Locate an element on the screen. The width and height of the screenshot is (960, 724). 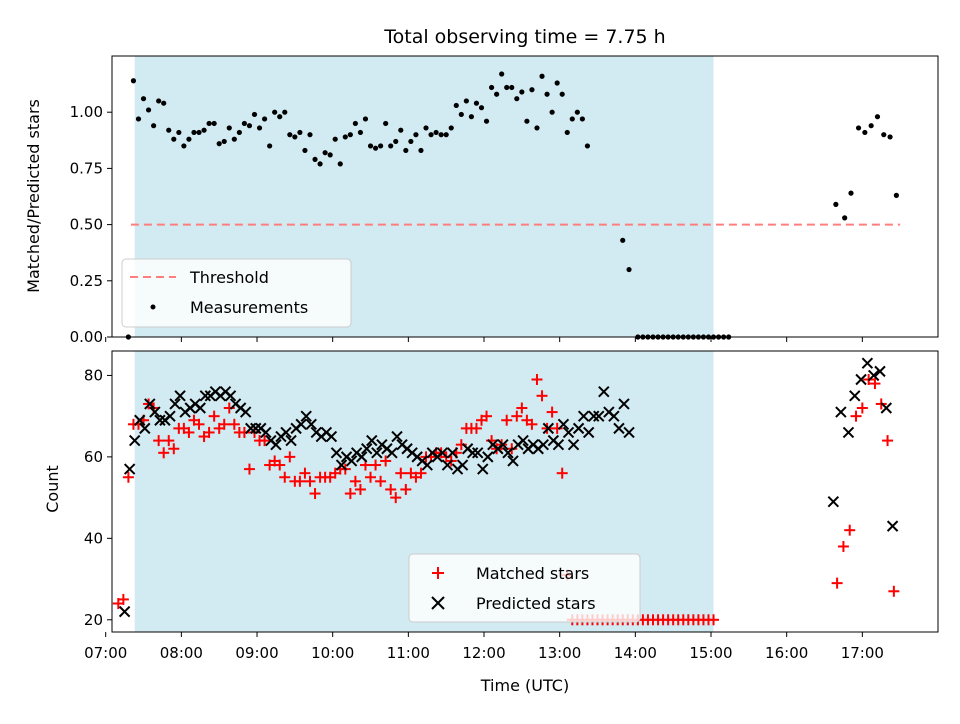
top-legend-threshold-label: Threshold is located at coordinates (229, 277).